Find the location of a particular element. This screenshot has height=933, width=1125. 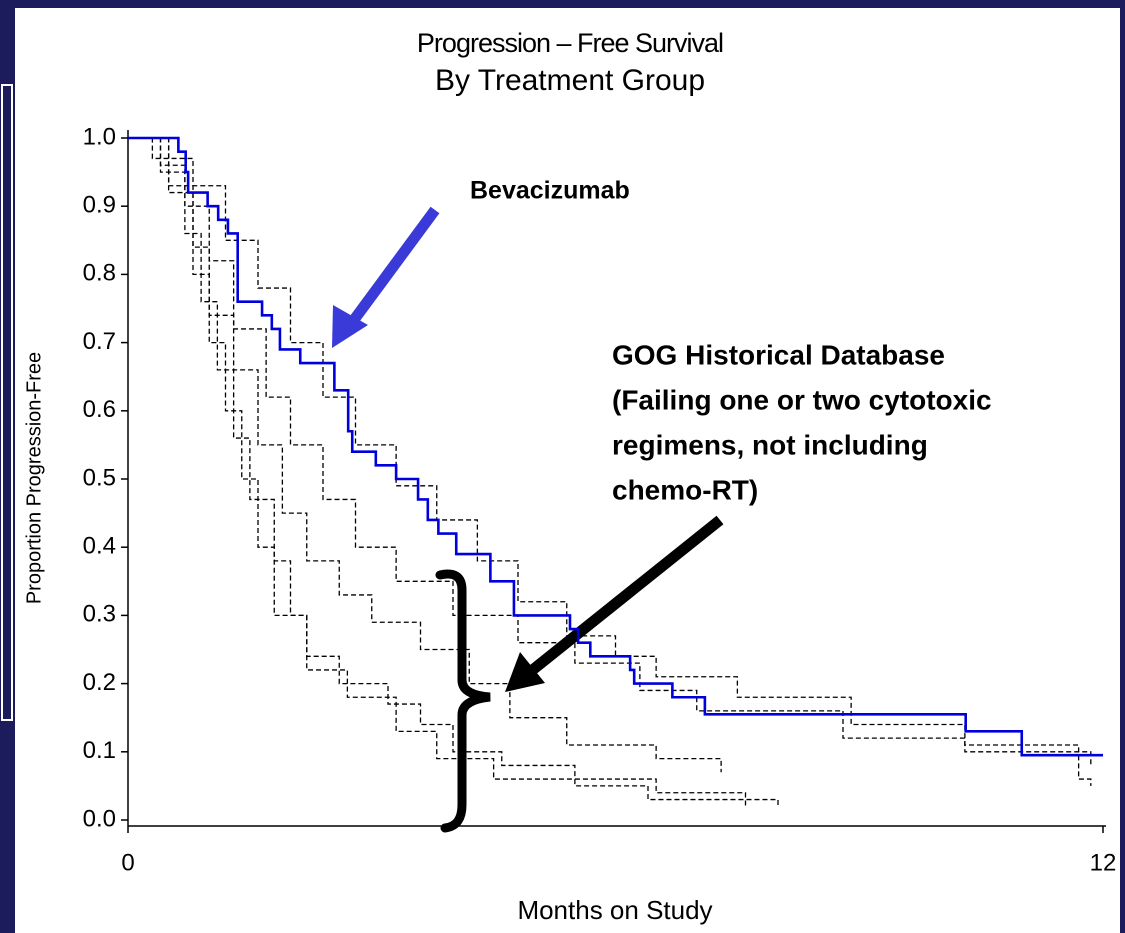

y-tick-label: 0.0 is located at coordinates (99, 818).